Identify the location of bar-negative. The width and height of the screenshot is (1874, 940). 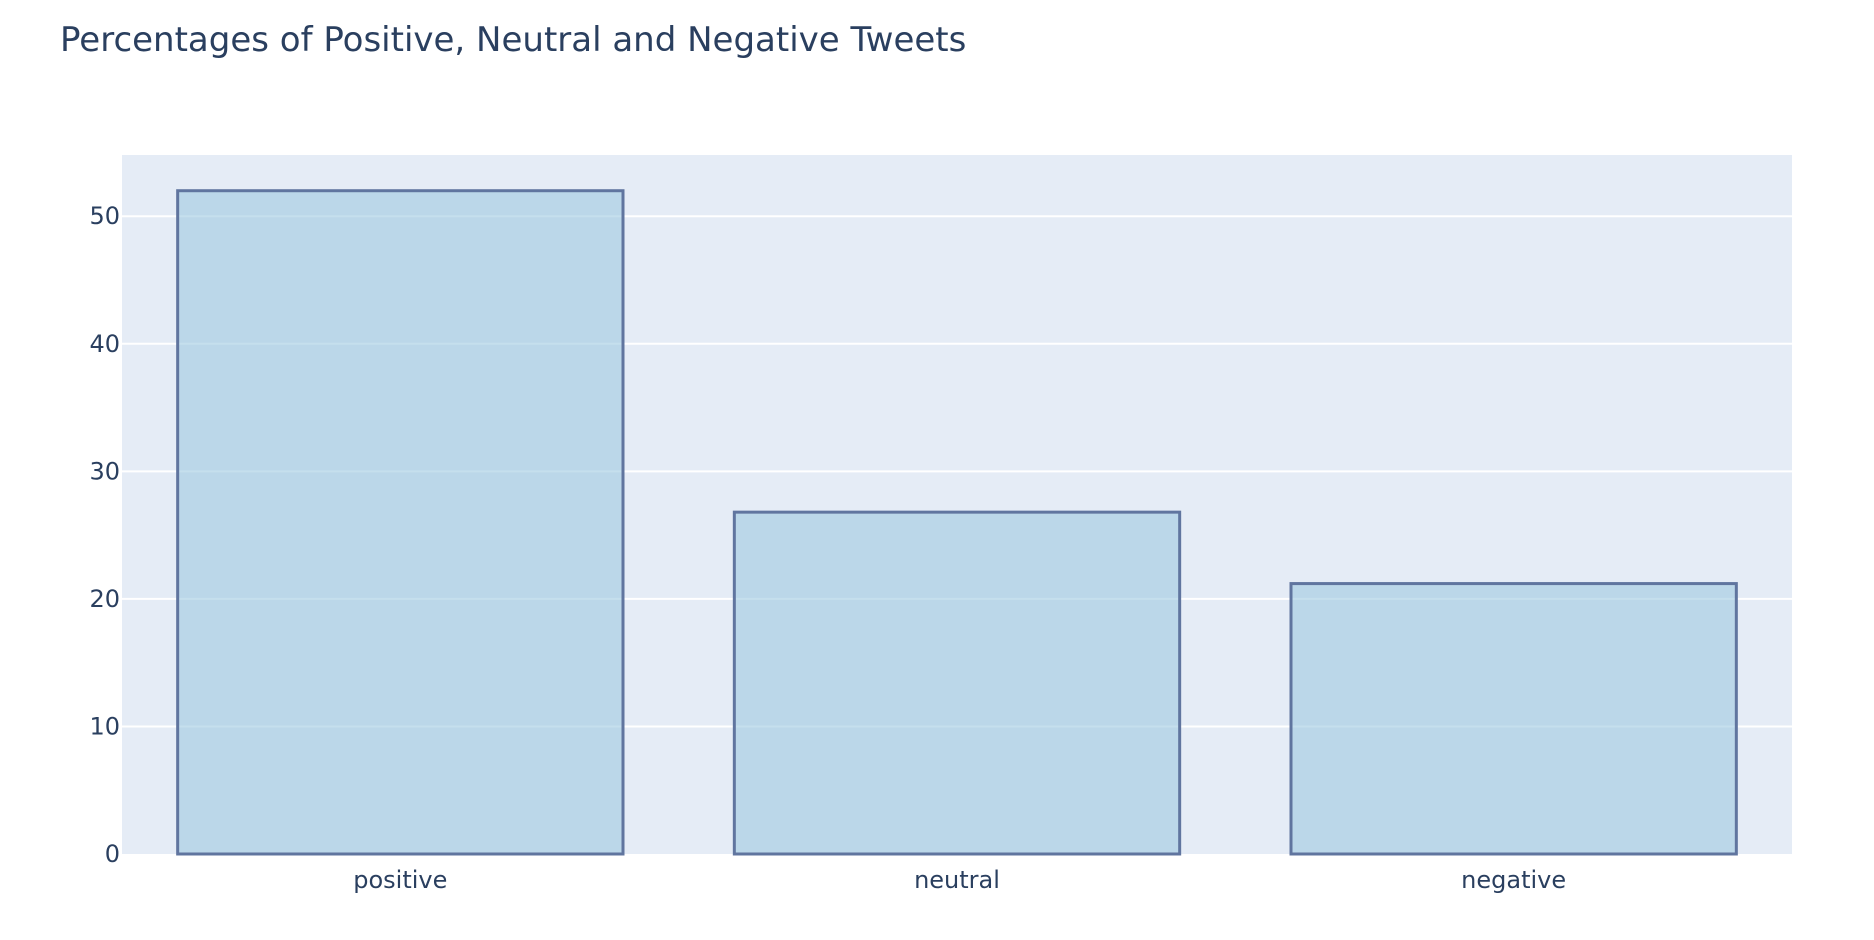
(1513, 719).